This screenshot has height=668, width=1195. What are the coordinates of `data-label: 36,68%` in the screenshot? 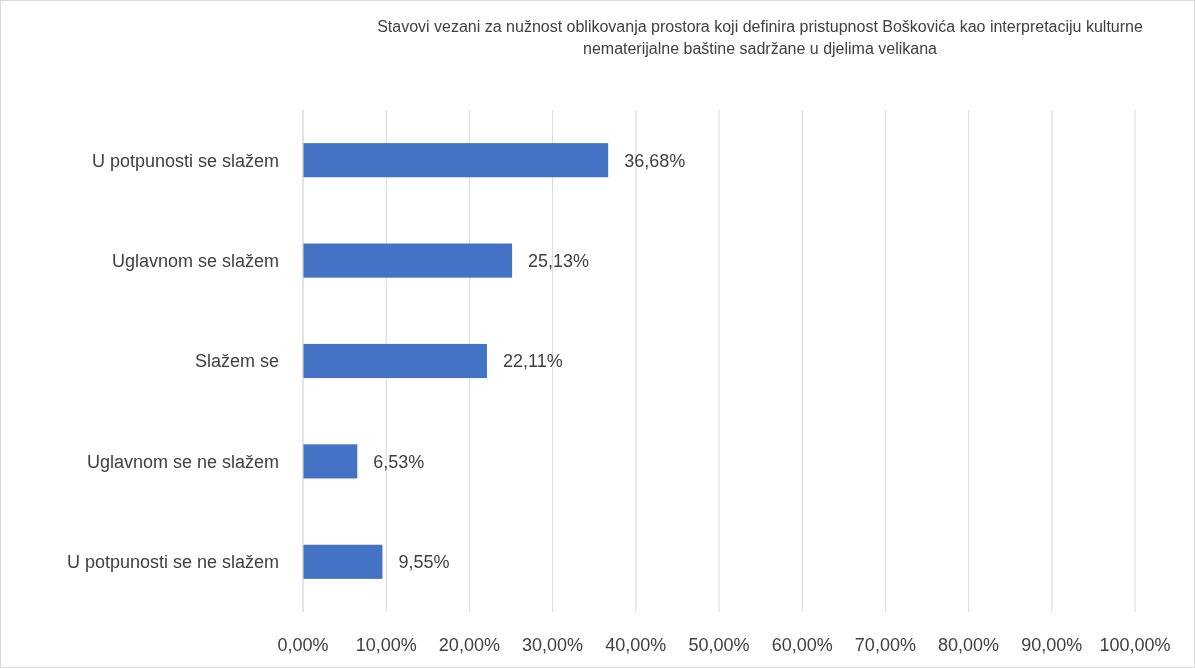 It's located at (655, 160).